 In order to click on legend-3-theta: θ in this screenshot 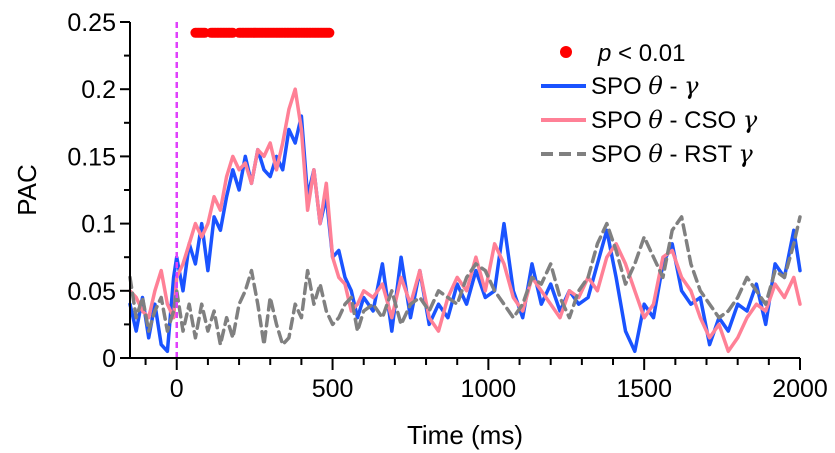, I will do `click(655, 154)`.